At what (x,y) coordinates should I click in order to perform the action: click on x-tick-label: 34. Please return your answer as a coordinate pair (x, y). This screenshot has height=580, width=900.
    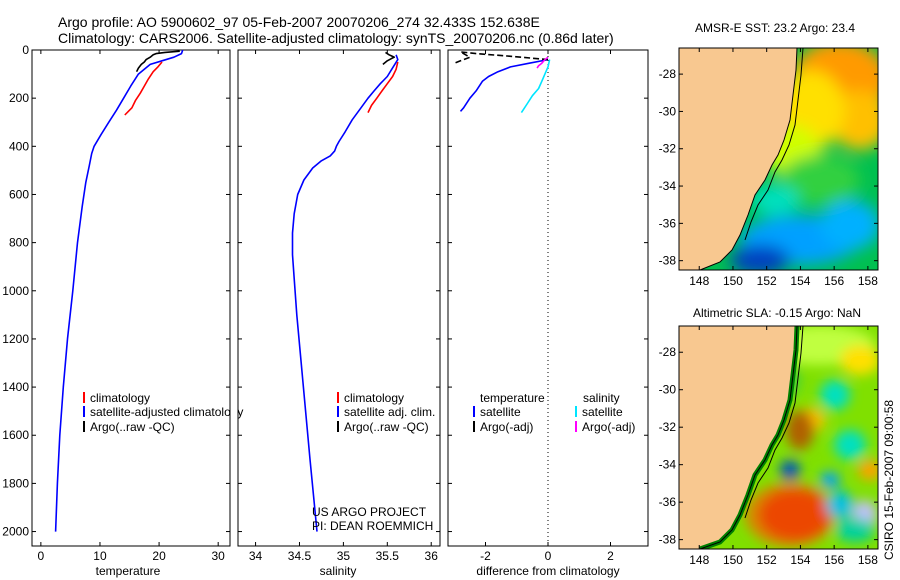
    Looking at the image, I should click on (256, 556).